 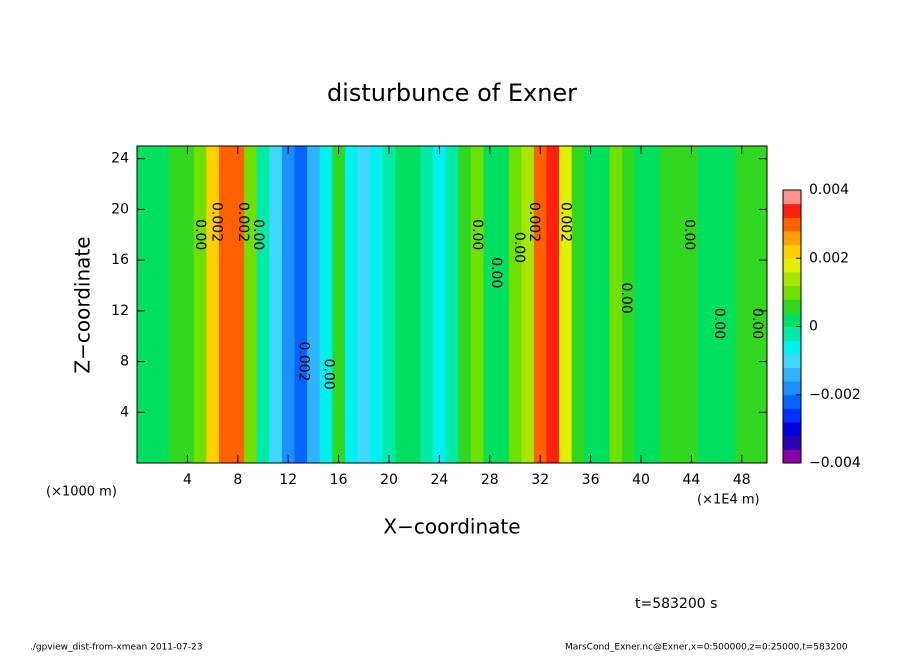 What do you see at coordinates (835, 463) in the screenshot?
I see `colorbar-tick-label: −0.004` at bounding box center [835, 463].